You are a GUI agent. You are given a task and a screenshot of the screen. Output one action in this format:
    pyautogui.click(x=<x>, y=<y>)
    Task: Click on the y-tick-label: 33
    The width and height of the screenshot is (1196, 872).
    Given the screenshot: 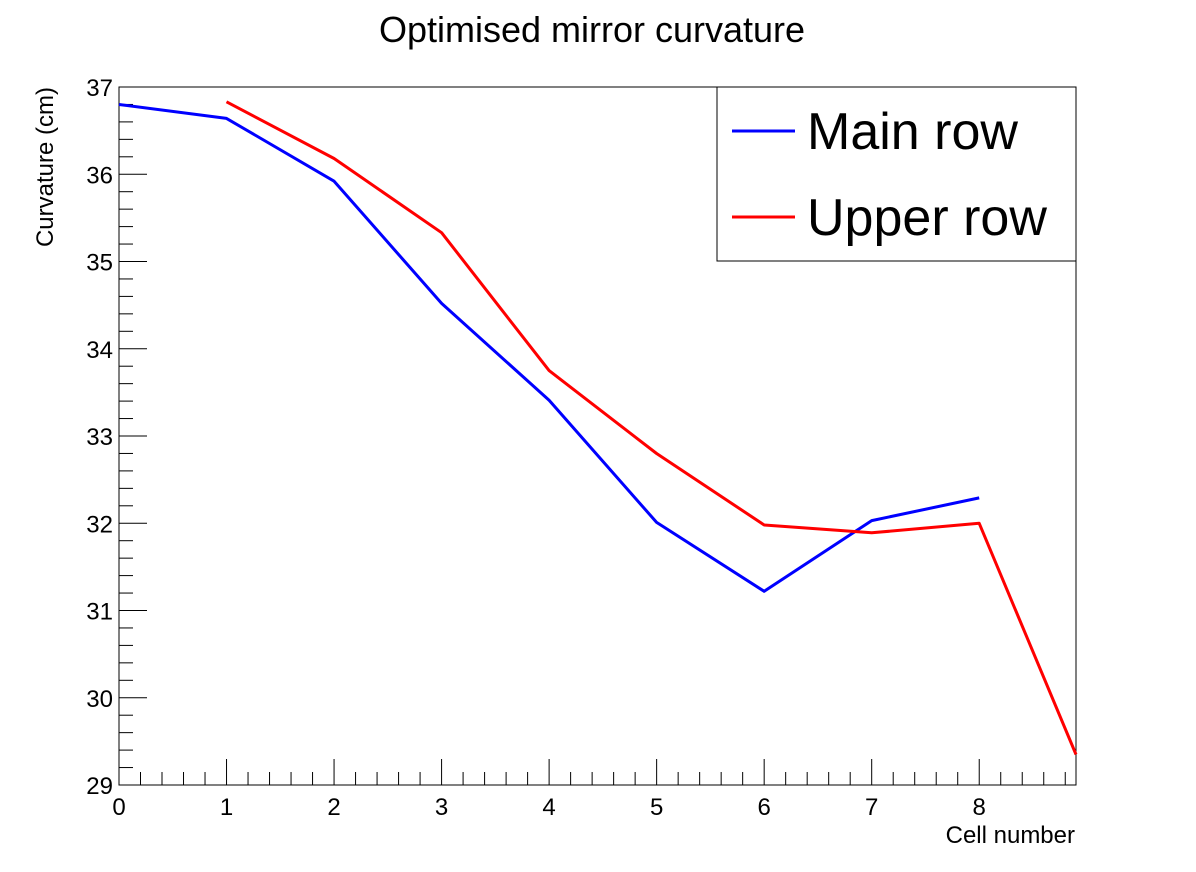 What is the action you would take?
    pyautogui.click(x=99, y=437)
    